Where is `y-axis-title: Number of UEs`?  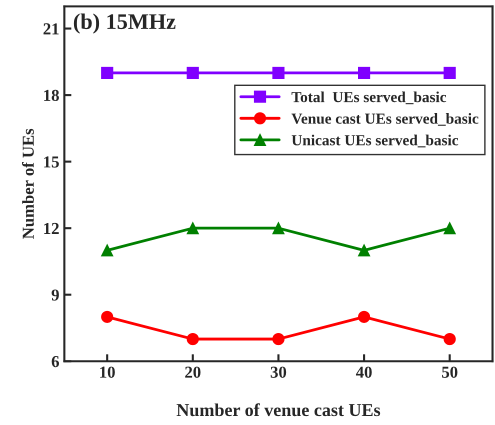
y-axis-title: Number of UEs is located at coordinates (28, 183).